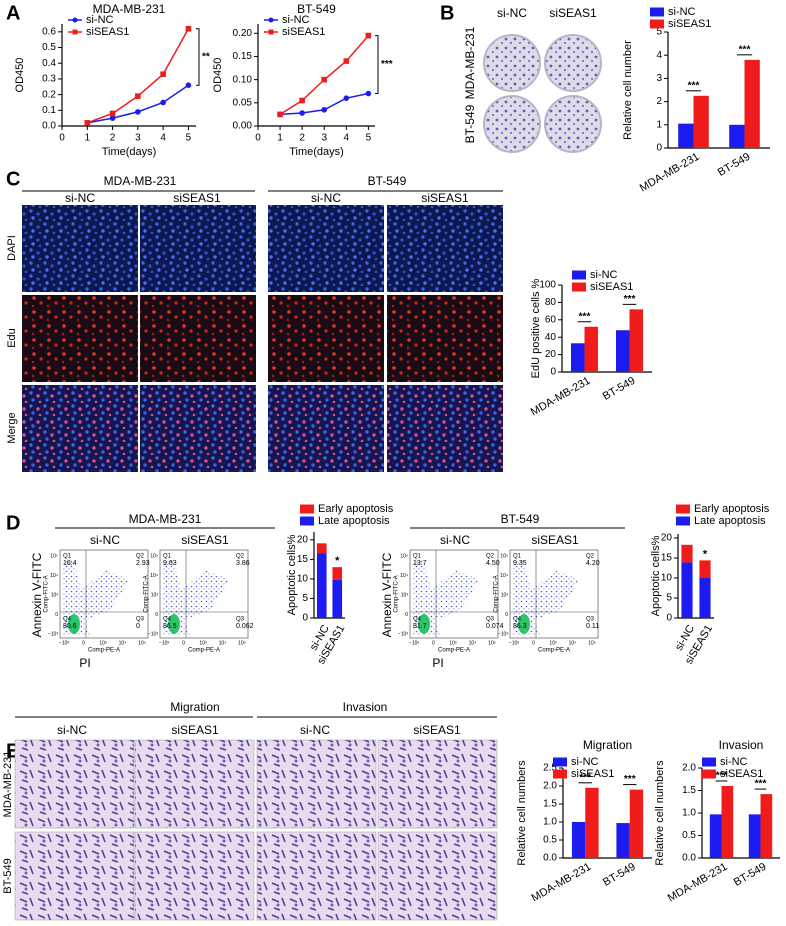 The width and height of the screenshot is (786, 926). I want to click on y-tick-label: 0.3, so click(49, 79).